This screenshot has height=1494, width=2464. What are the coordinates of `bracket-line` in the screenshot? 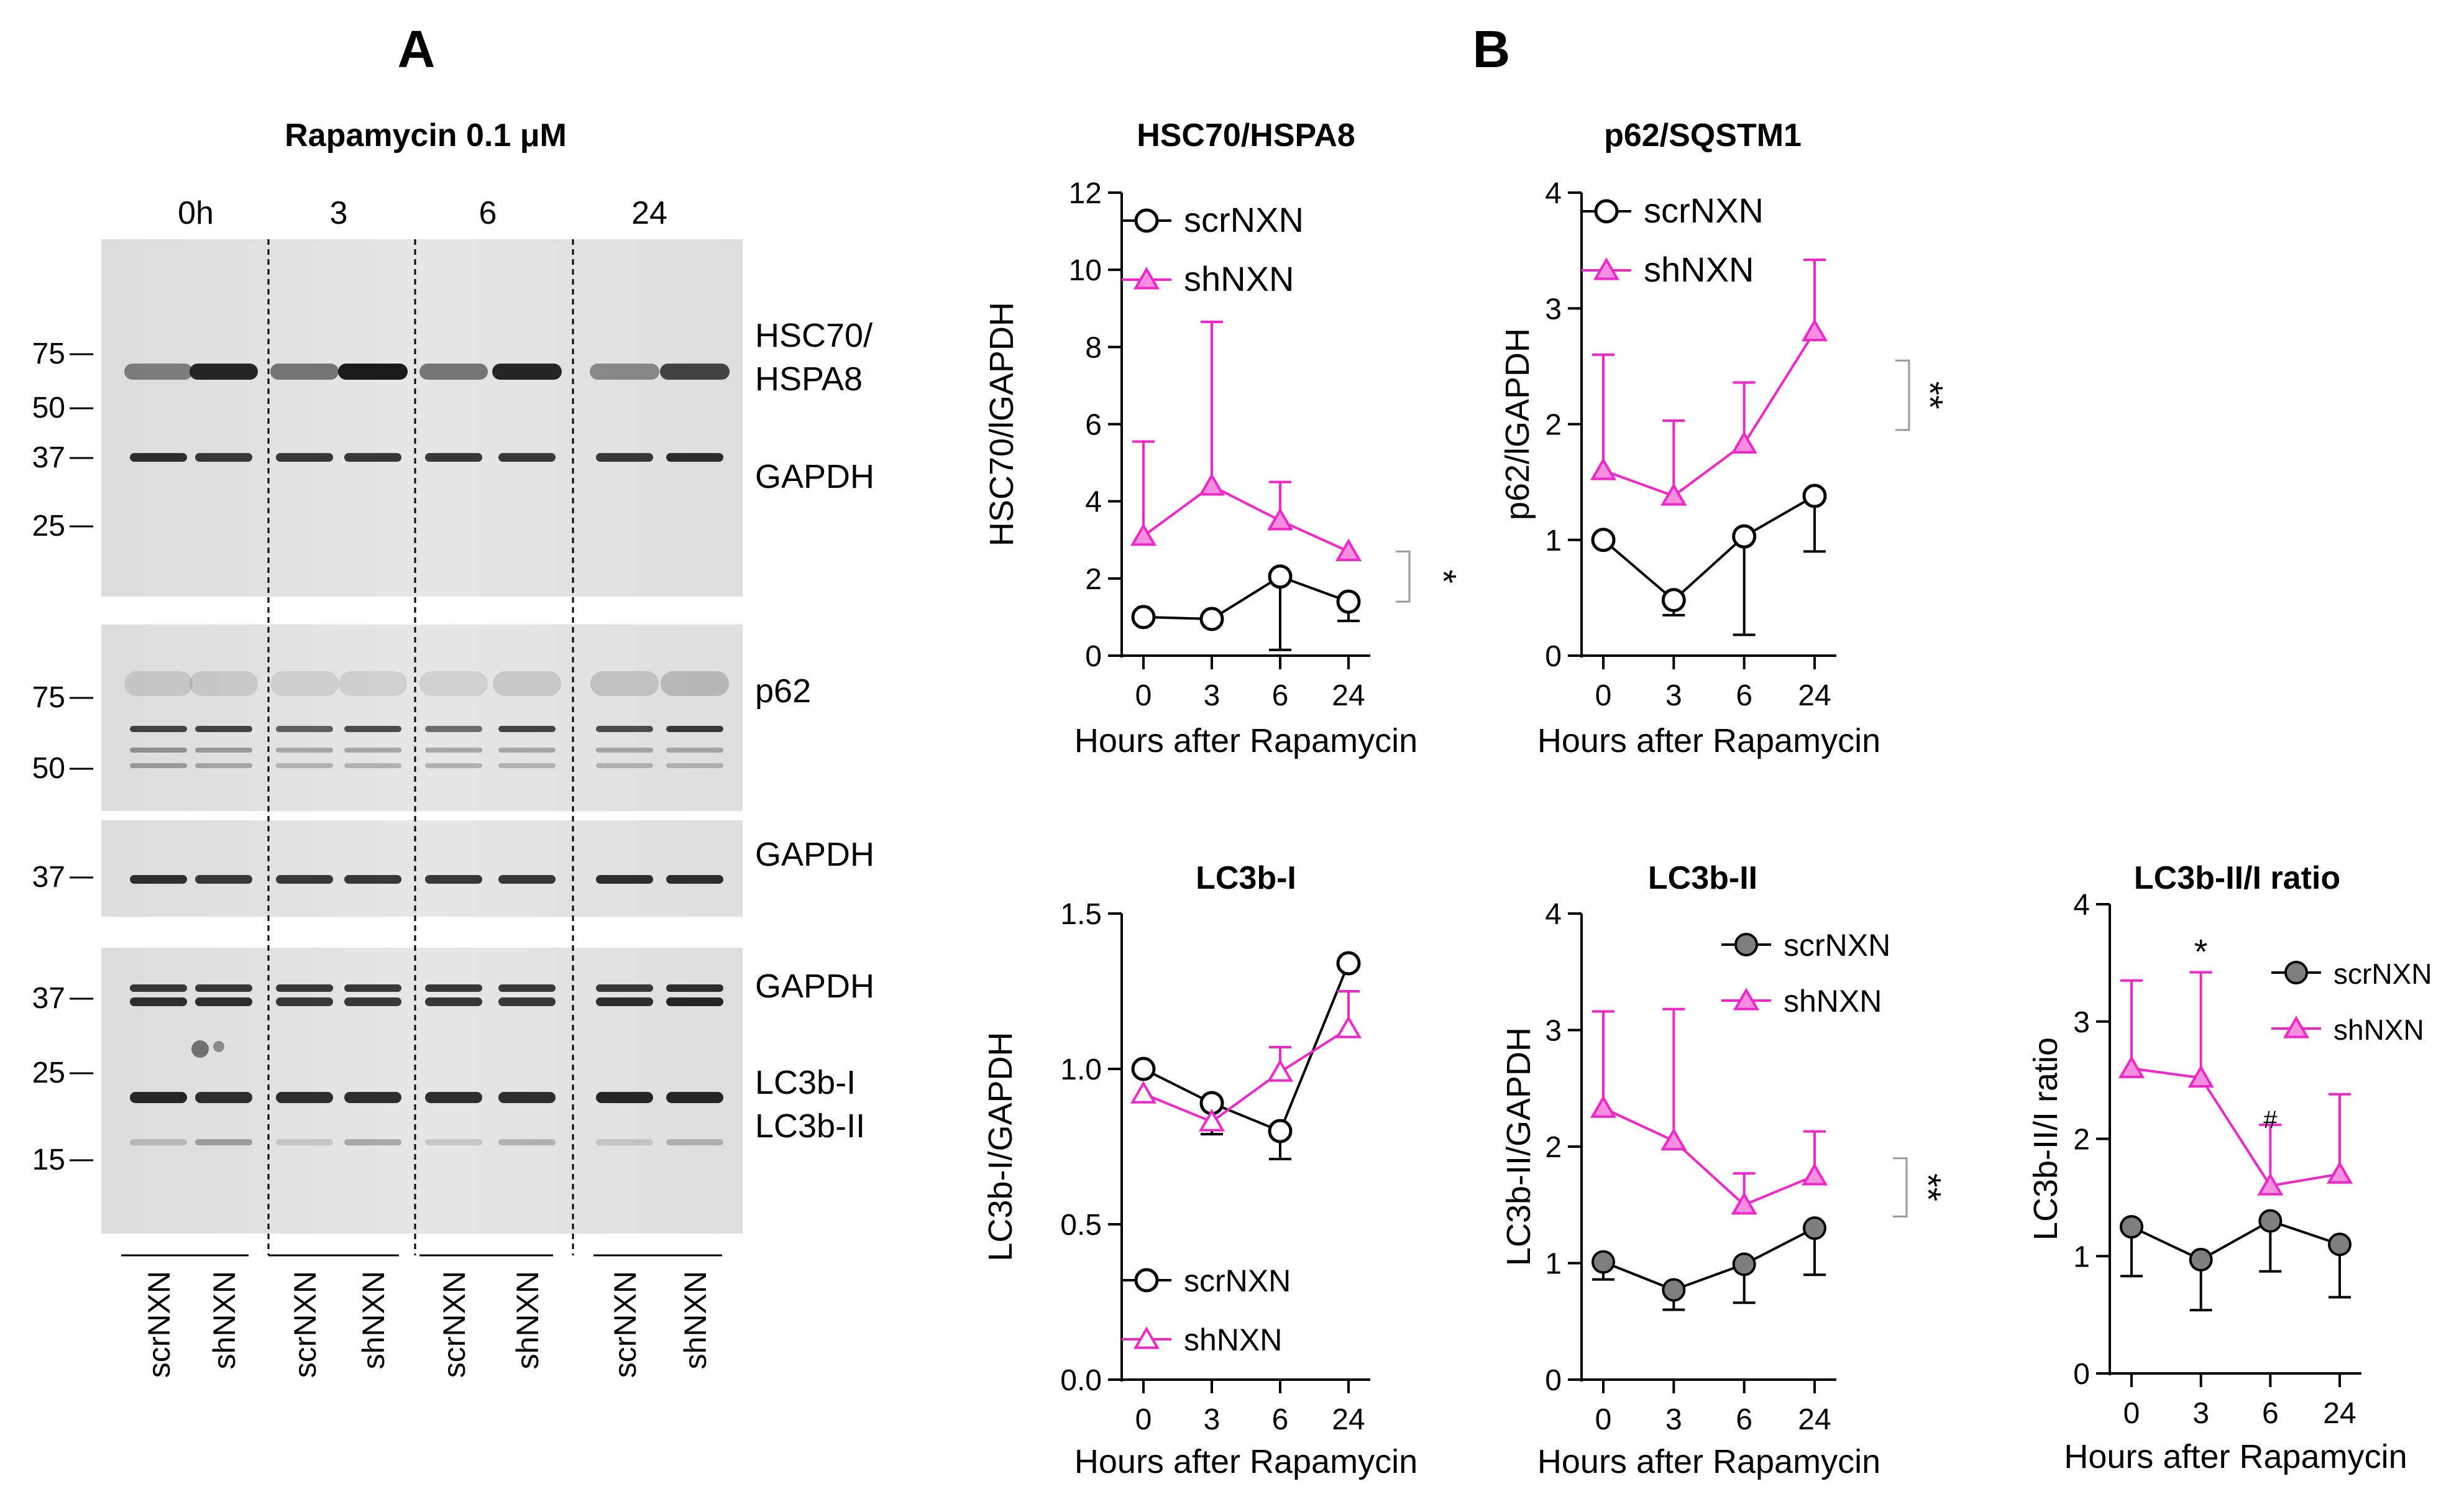 It's located at (1900, 1187).